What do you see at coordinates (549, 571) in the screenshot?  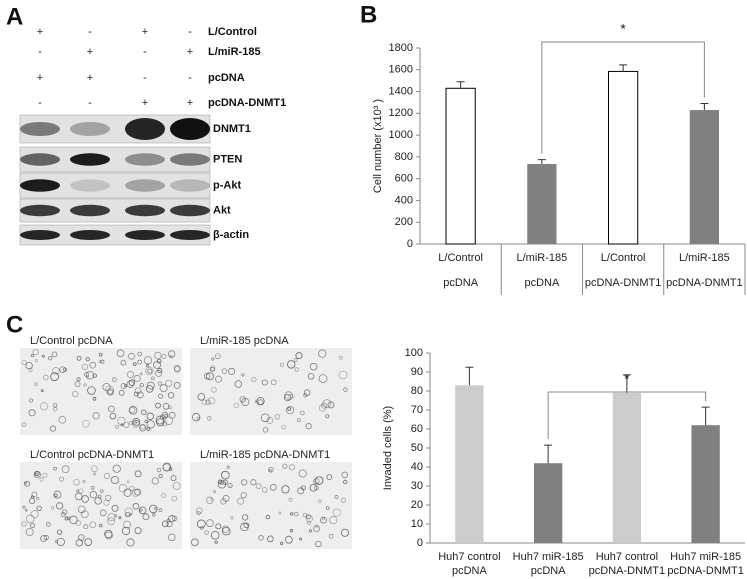 I see `x-tick-label: pcDNA` at bounding box center [549, 571].